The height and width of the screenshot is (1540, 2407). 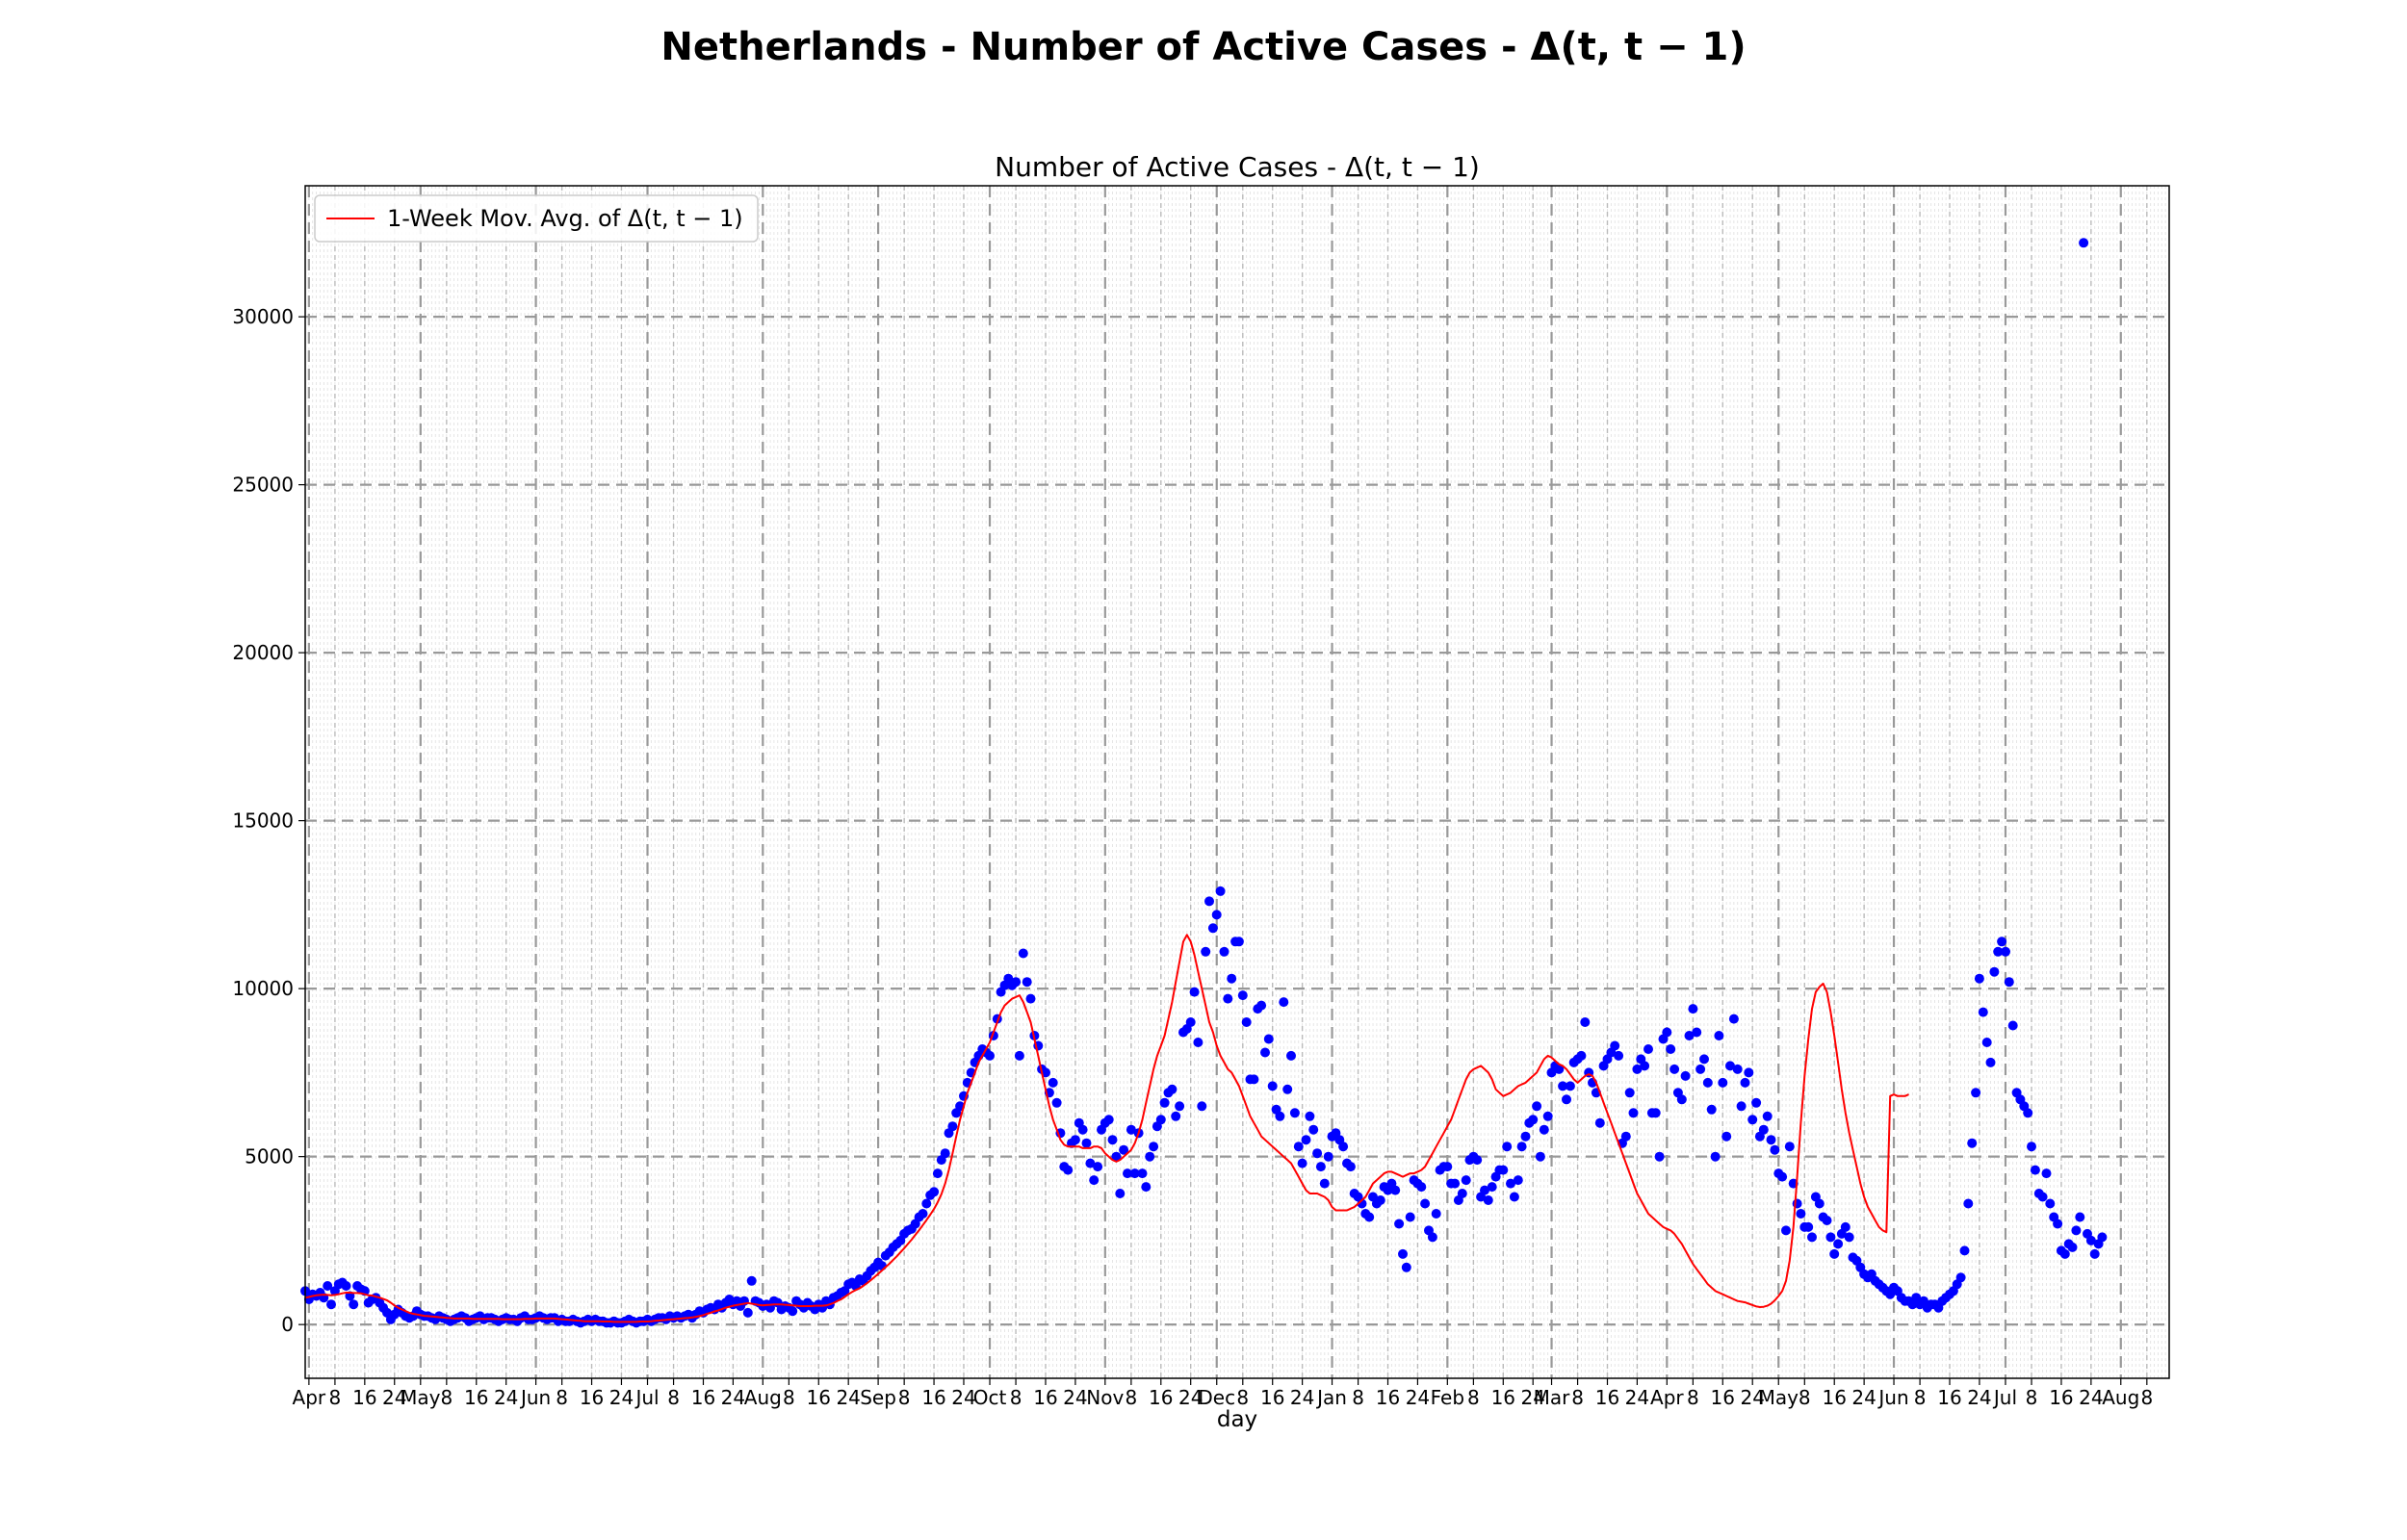 What do you see at coordinates (1779, 1397) in the screenshot?
I see `x-tick-label: May` at bounding box center [1779, 1397].